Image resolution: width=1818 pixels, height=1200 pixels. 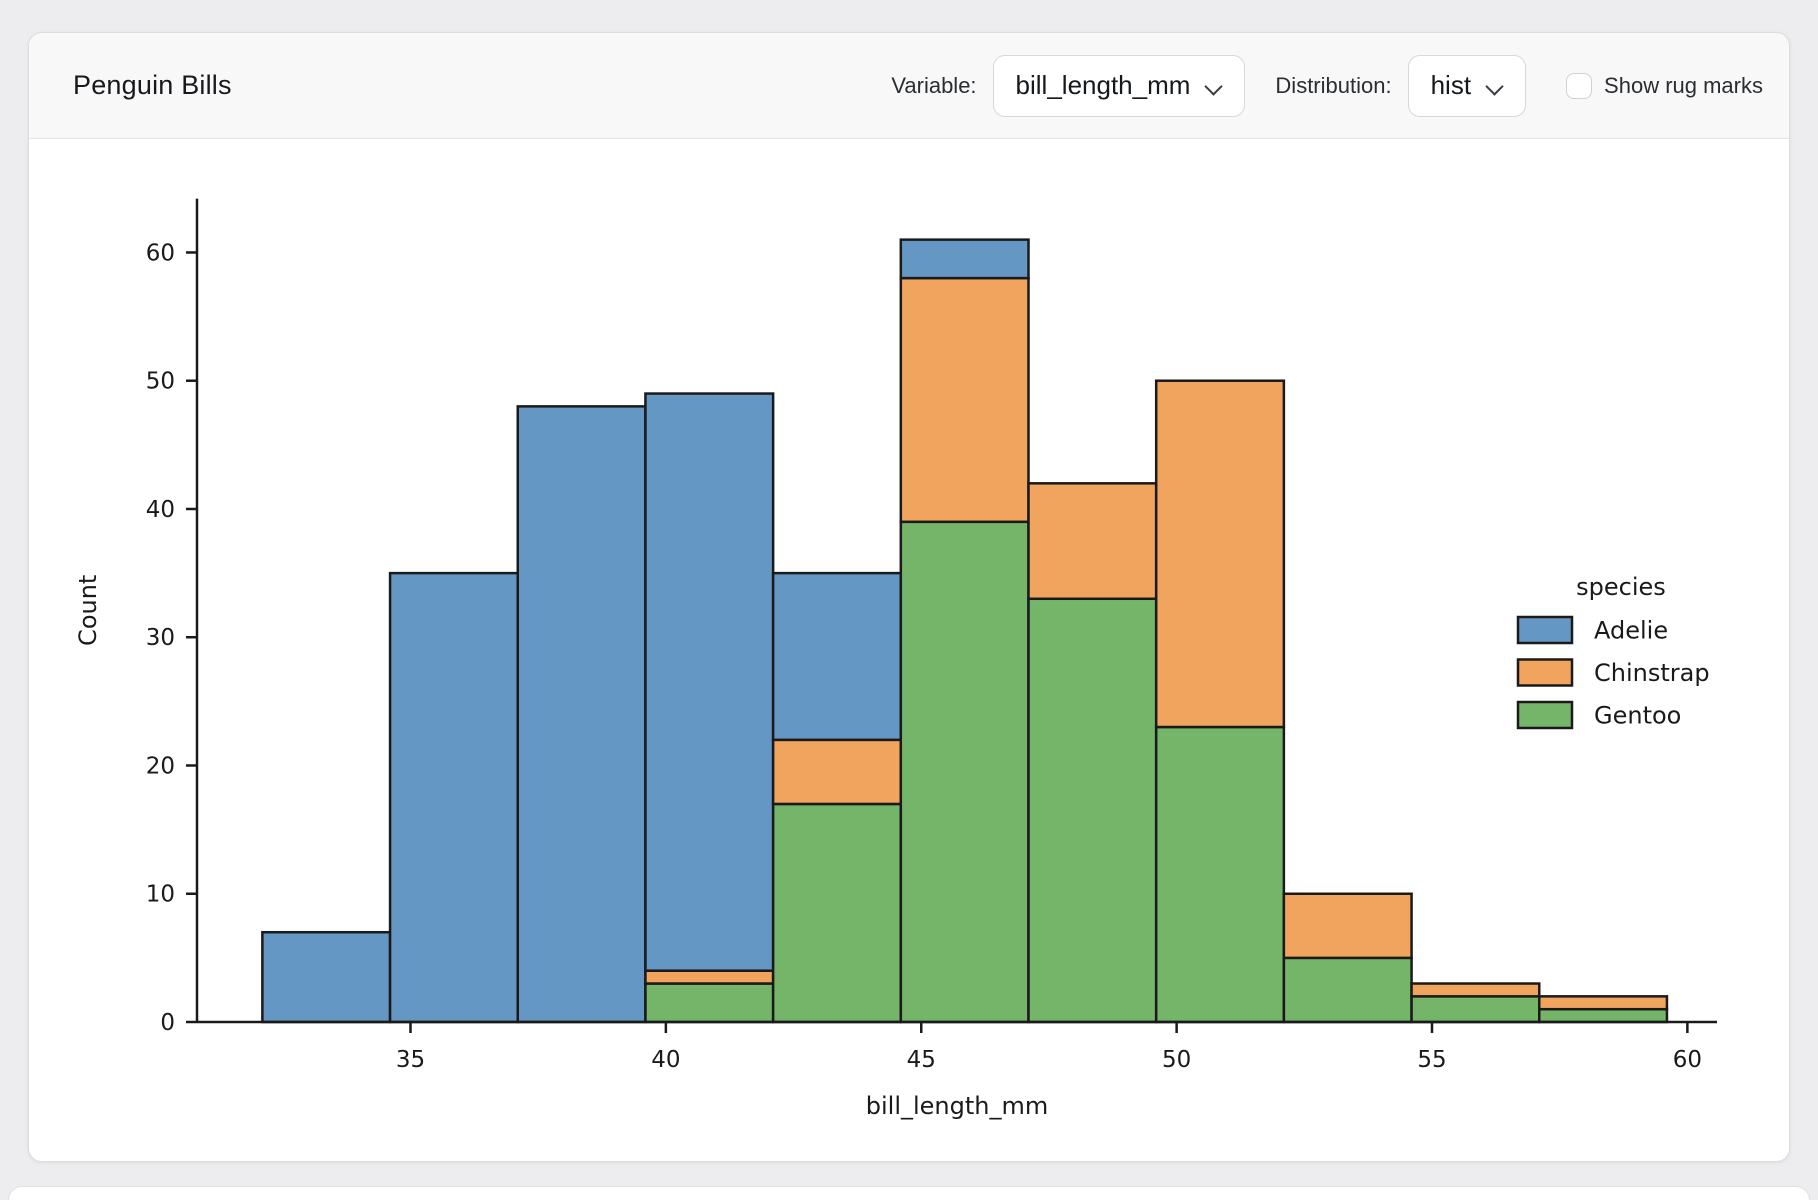 What do you see at coordinates (410, 1060) in the screenshot?
I see `x-tick-label: 35` at bounding box center [410, 1060].